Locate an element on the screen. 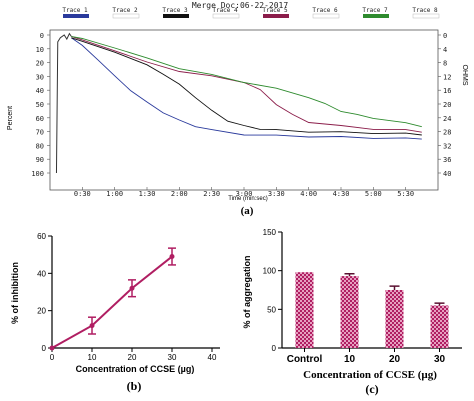 Image resolution: width=474 pixels, height=401 pixels. aggregation-y-axis: 0 50 100 150 is located at coordinates (272, 290).